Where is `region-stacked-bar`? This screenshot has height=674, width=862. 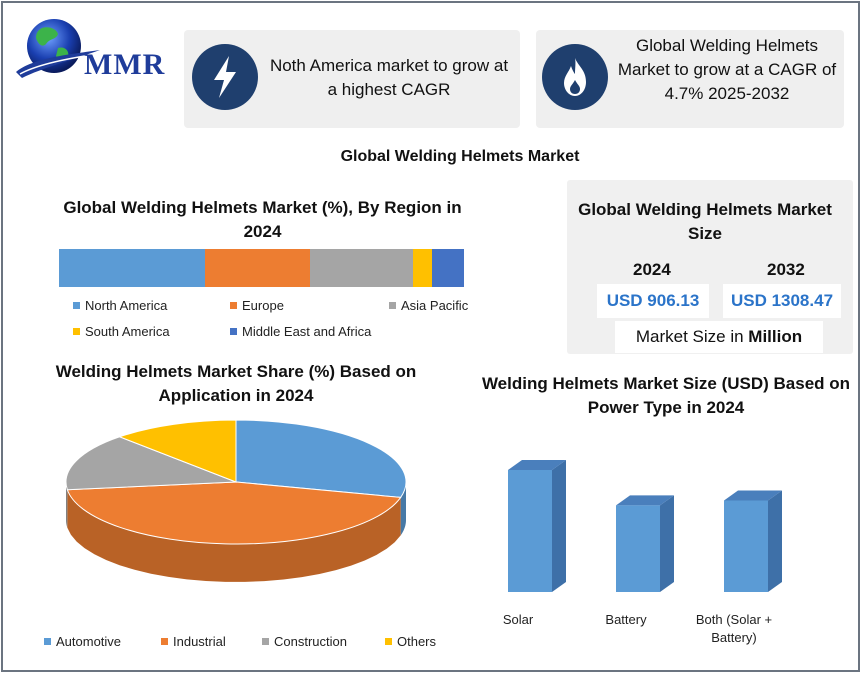
region-stacked-bar is located at coordinates (261, 268).